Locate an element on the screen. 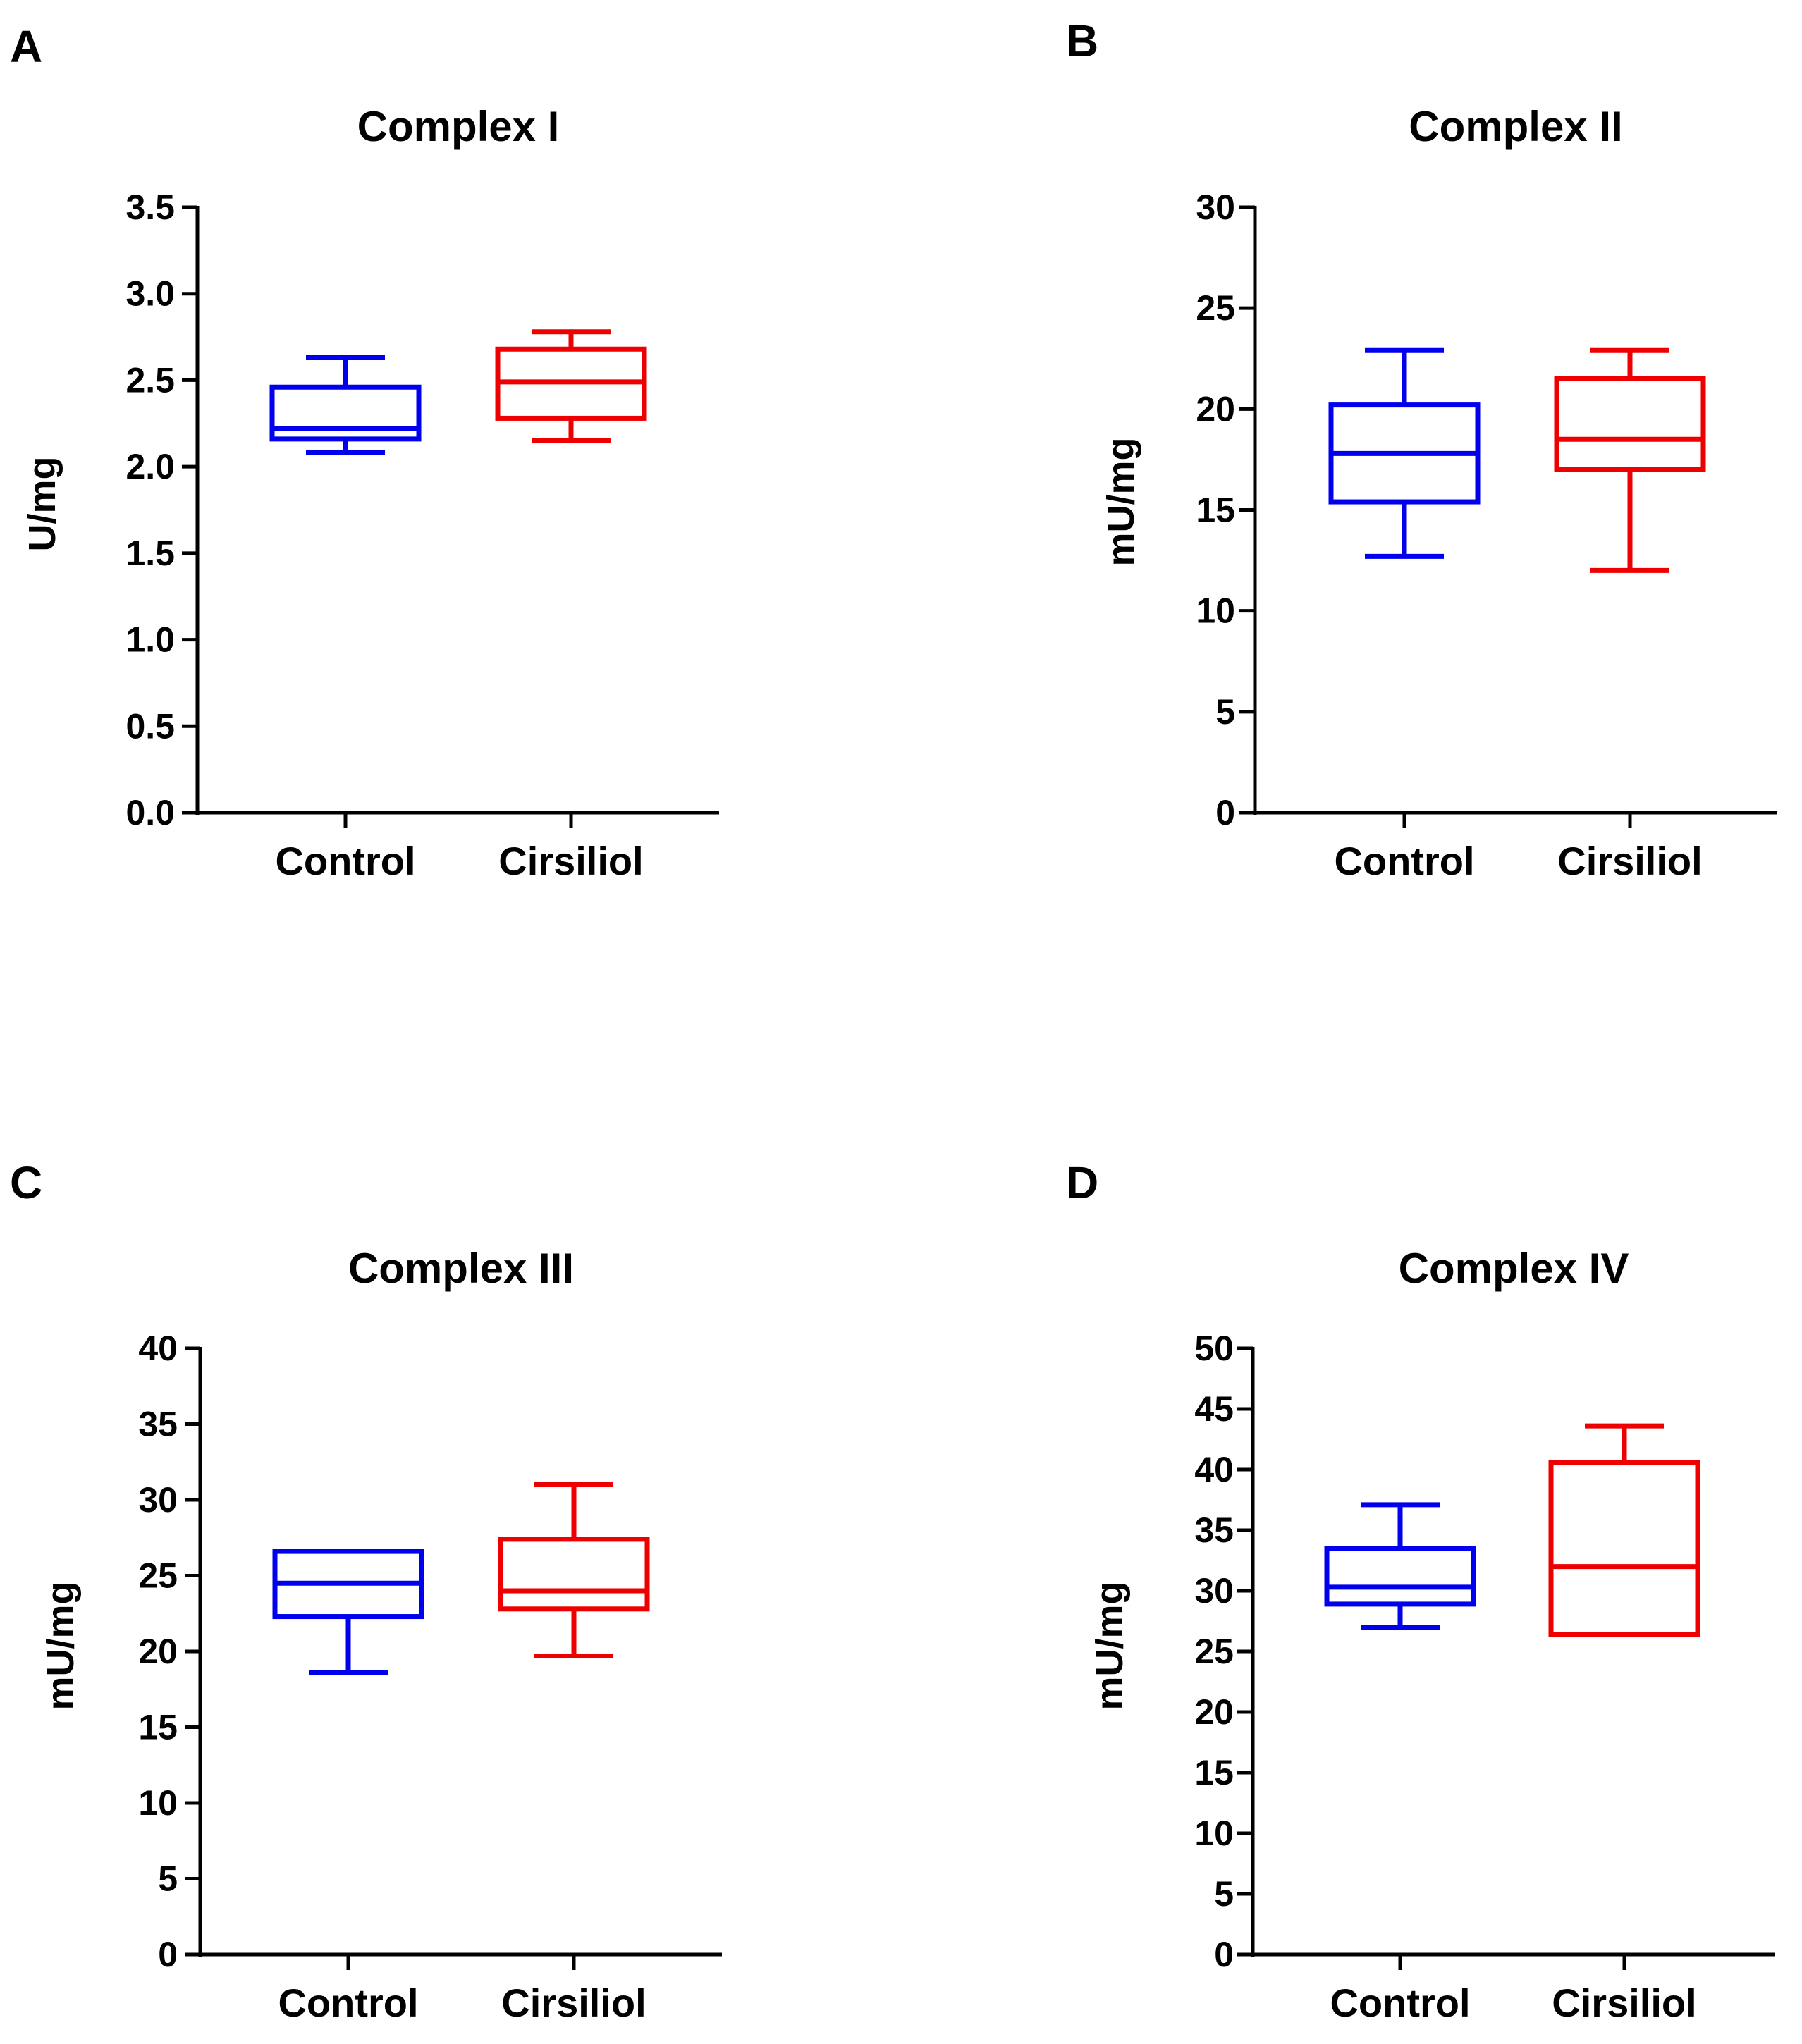 Image resolution: width=1802 pixels, height=2044 pixels. y-tick-label: 50 is located at coordinates (1214, 1348).